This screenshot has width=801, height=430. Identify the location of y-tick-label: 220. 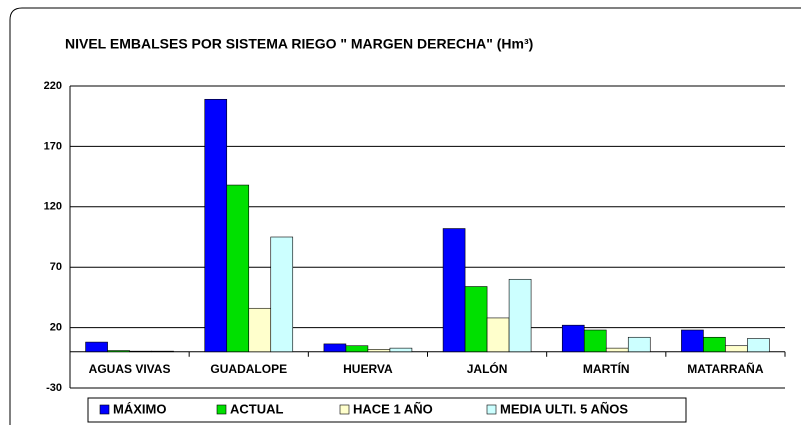
(53, 86).